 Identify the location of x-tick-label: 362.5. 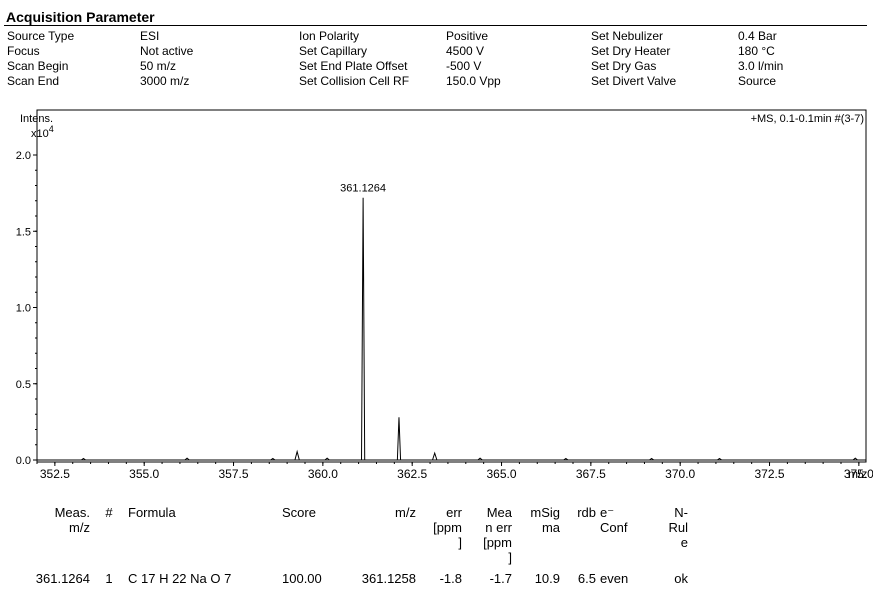
(412, 474).